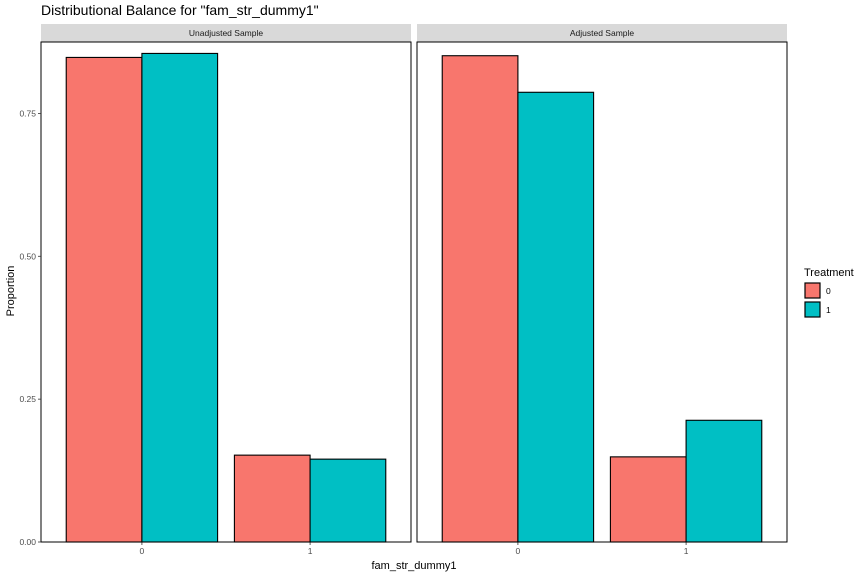 Image resolution: width=864 pixels, height=576 pixels. Describe the element at coordinates (27, 256) in the screenshot. I see `y-tick-label-2: 0.50` at that location.